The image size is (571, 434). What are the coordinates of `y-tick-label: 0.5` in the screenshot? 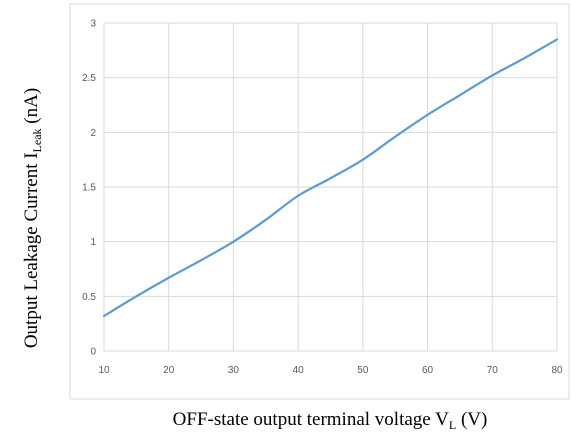 It's located at (89, 297).